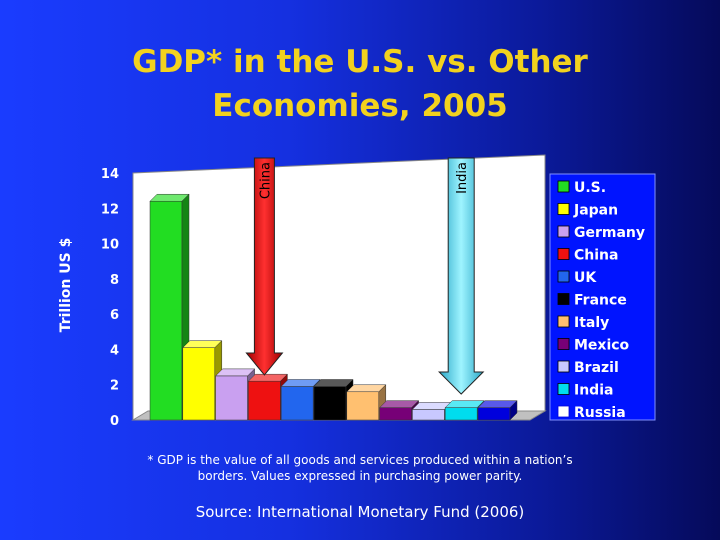  What do you see at coordinates (585, 278) in the screenshot?
I see `legend-label-uk: UK` at bounding box center [585, 278].